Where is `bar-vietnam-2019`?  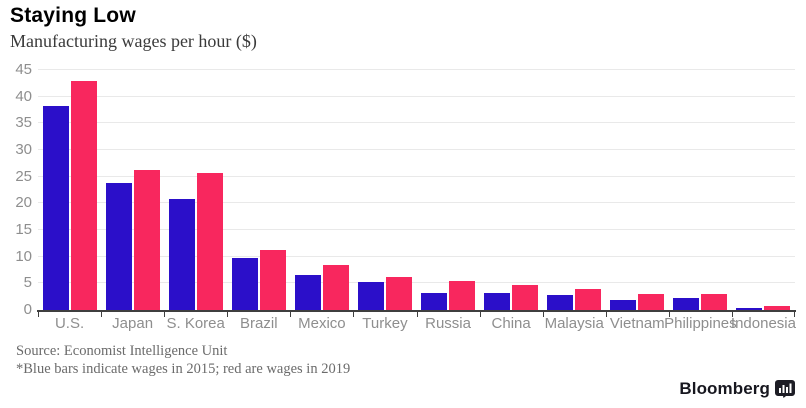
bar-vietnam-2019 is located at coordinates (651, 302).